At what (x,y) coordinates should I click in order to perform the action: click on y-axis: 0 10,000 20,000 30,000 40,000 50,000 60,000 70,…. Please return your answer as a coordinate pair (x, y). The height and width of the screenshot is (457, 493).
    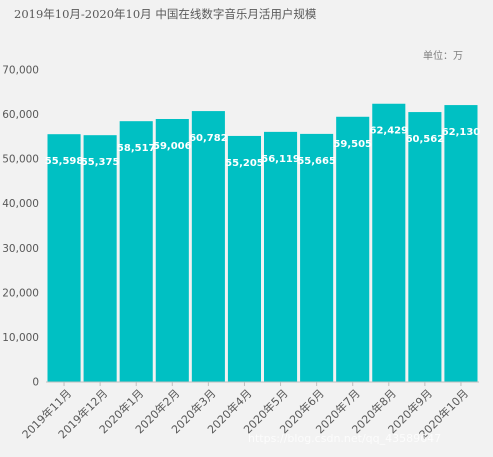
    Looking at the image, I should click on (20, 227).